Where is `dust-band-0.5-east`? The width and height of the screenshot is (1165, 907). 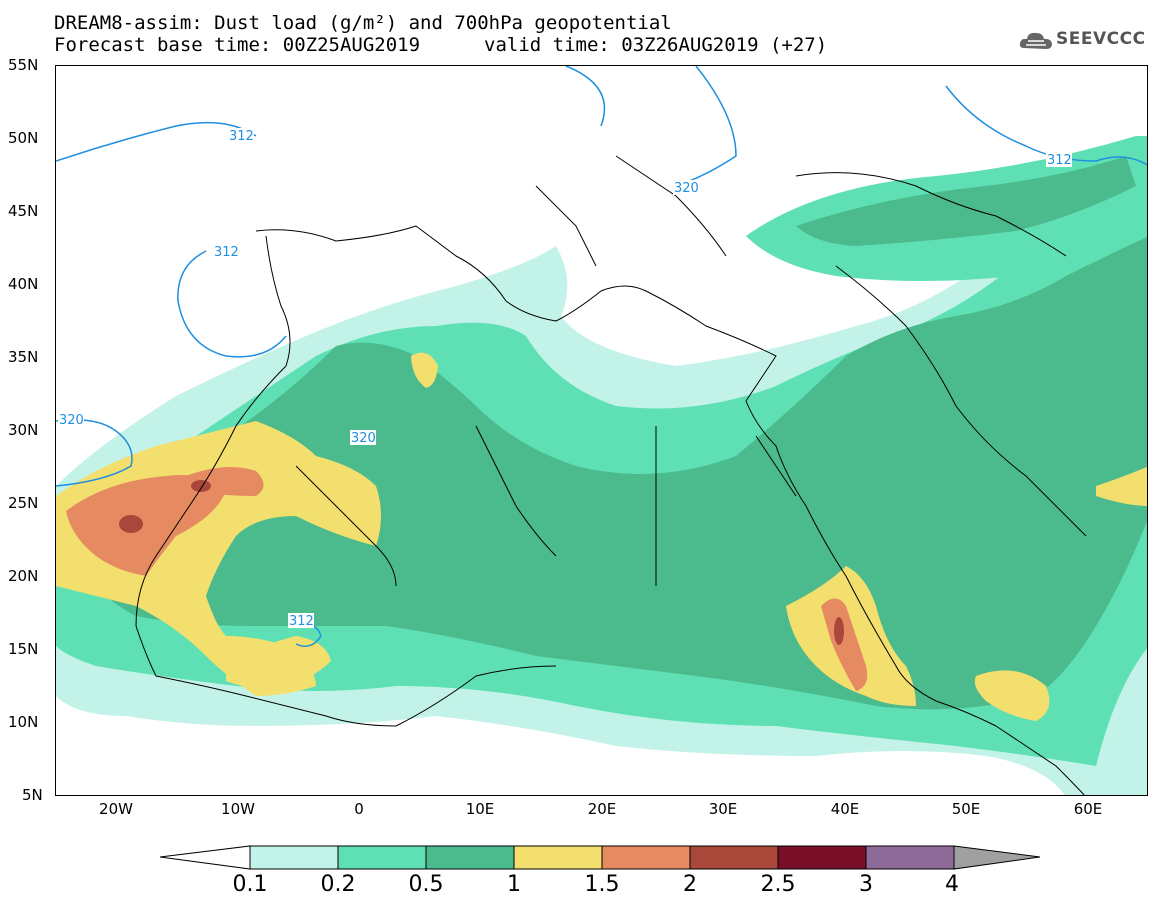 dust-band-0.5-east is located at coordinates (966, 201).